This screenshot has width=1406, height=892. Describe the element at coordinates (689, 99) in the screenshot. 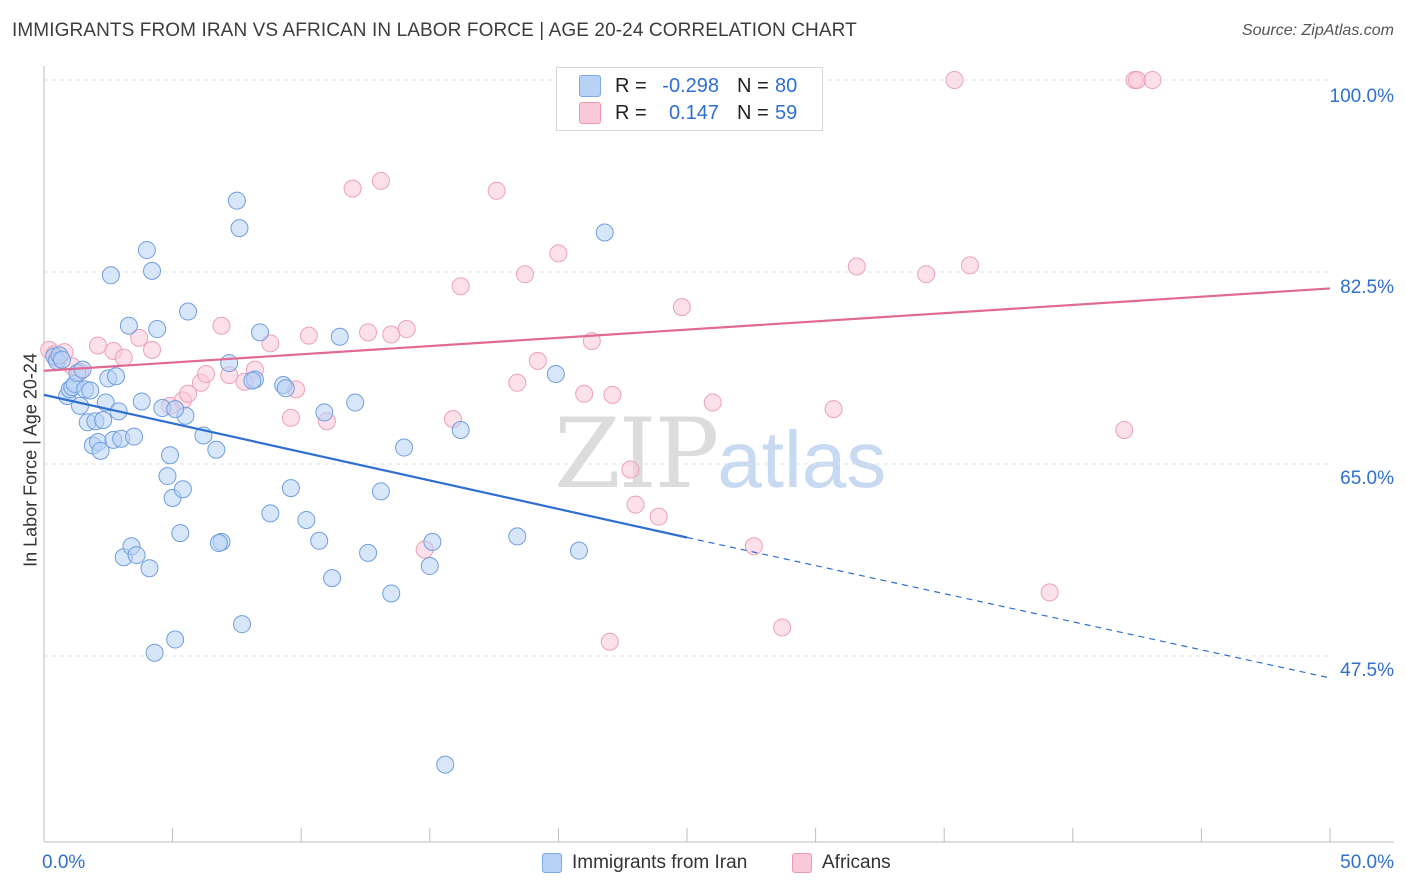

I see `stats-legend: R = -0.298 N = 80 R = 0.147 N = 59` at that location.